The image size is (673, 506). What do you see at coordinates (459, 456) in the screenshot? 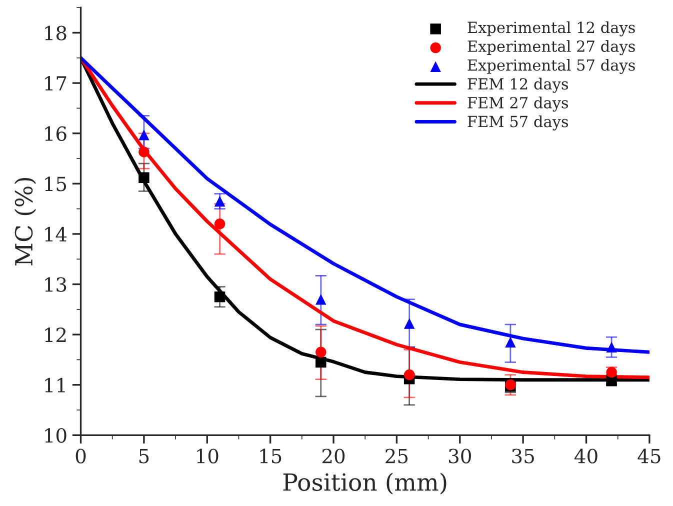
I see `x-tick-label: 30` at bounding box center [459, 456].